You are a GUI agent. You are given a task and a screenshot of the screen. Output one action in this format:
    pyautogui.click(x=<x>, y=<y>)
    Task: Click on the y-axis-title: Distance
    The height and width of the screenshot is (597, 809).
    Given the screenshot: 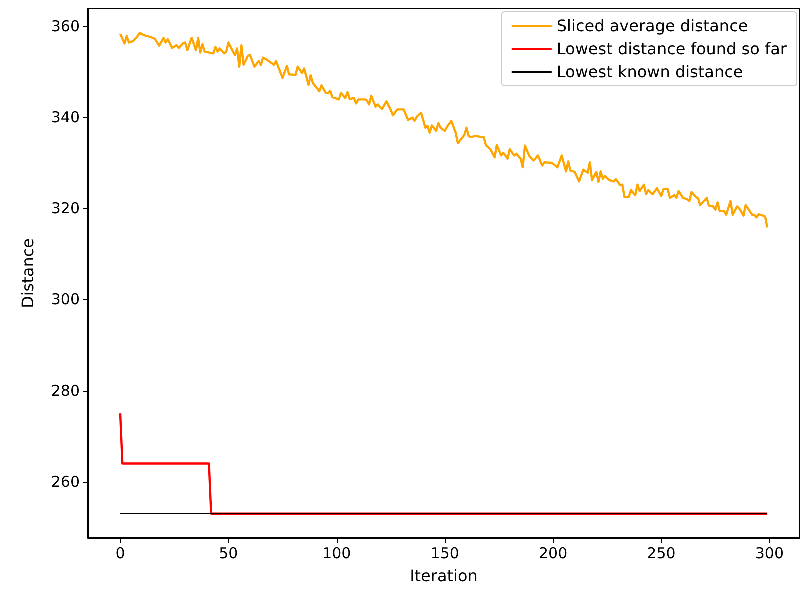 What is the action you would take?
    pyautogui.click(x=28, y=273)
    